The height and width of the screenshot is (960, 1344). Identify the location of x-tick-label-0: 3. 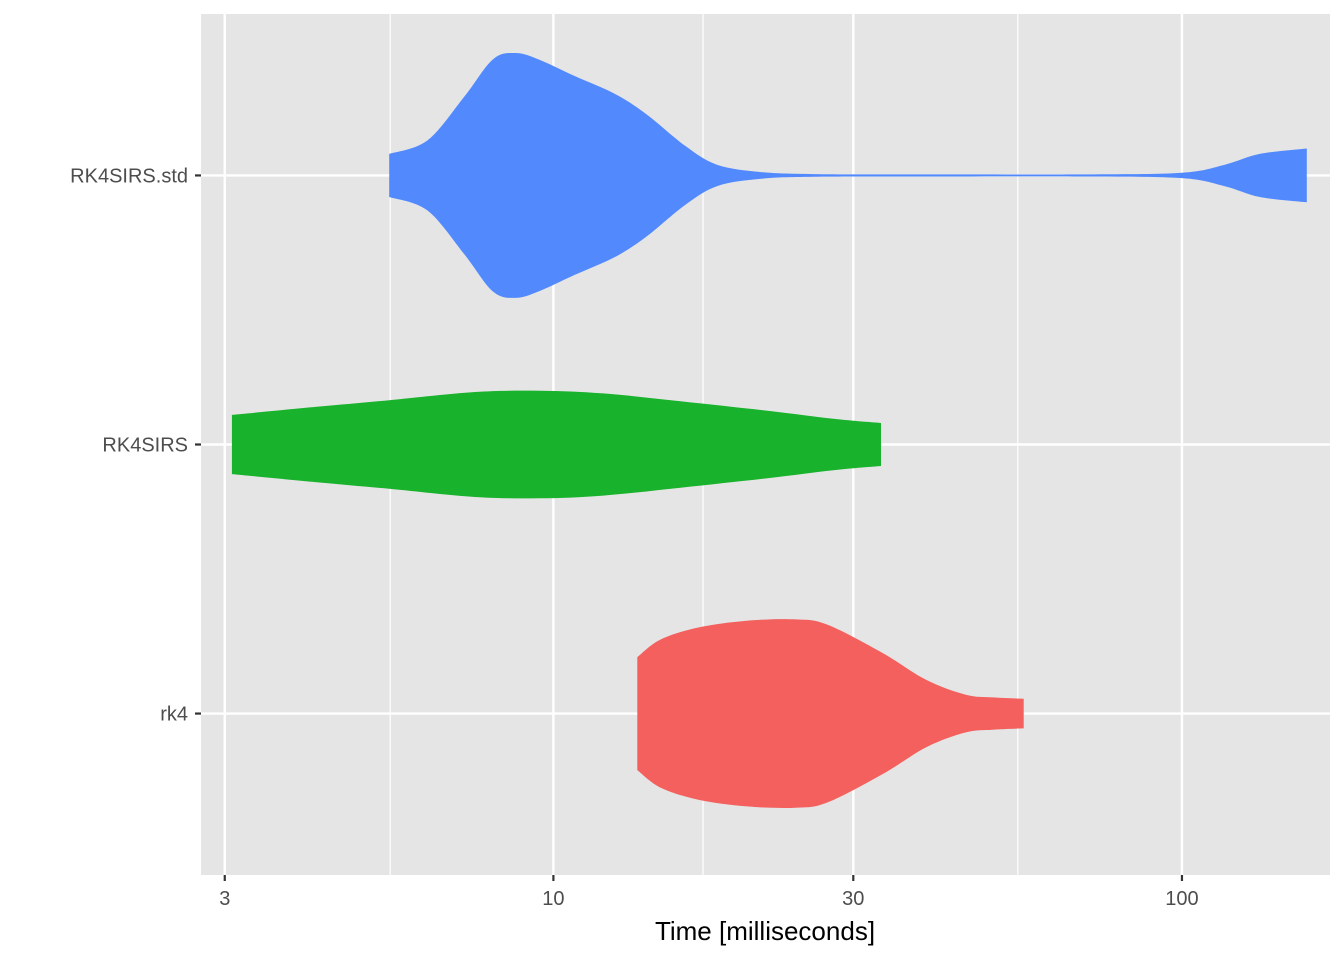
(224, 899).